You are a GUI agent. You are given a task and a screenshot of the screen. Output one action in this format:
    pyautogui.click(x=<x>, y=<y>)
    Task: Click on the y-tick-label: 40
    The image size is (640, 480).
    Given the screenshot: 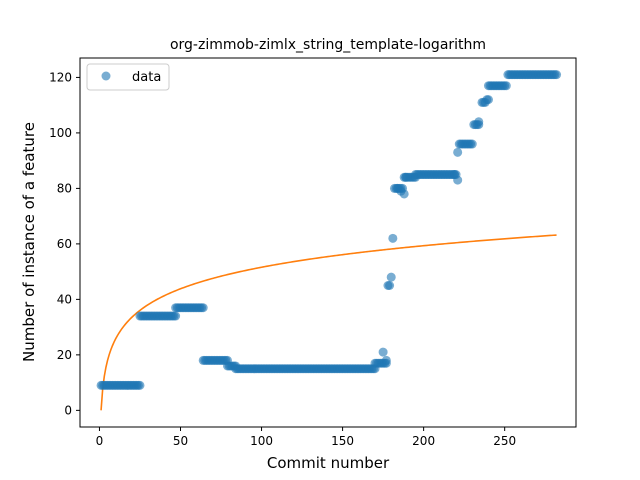 What is the action you would take?
    pyautogui.click(x=64, y=299)
    